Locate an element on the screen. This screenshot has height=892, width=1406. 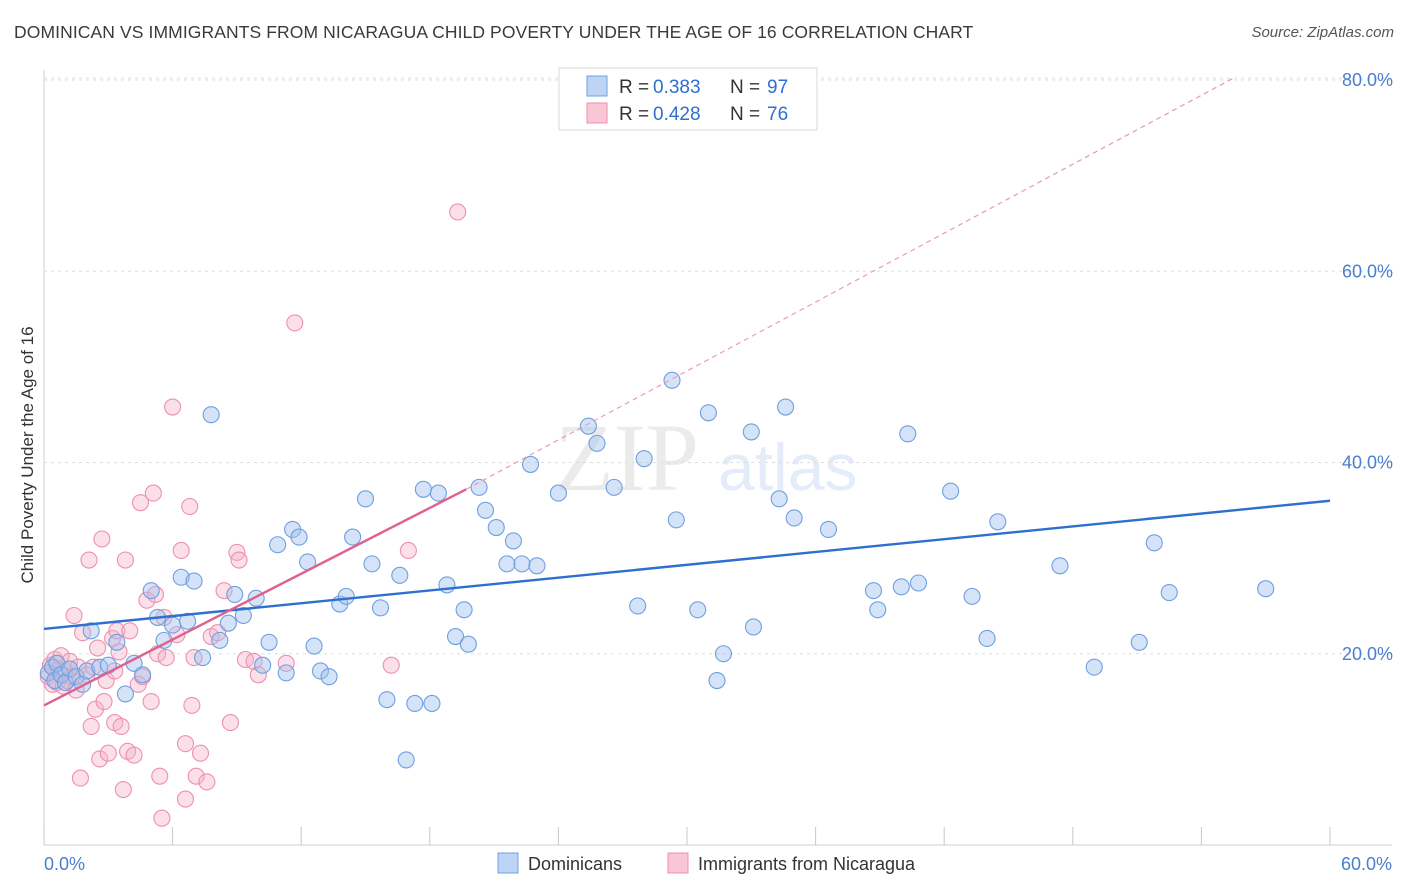
x-tick-label-min: 0.0% is located at coordinates (64, 864).